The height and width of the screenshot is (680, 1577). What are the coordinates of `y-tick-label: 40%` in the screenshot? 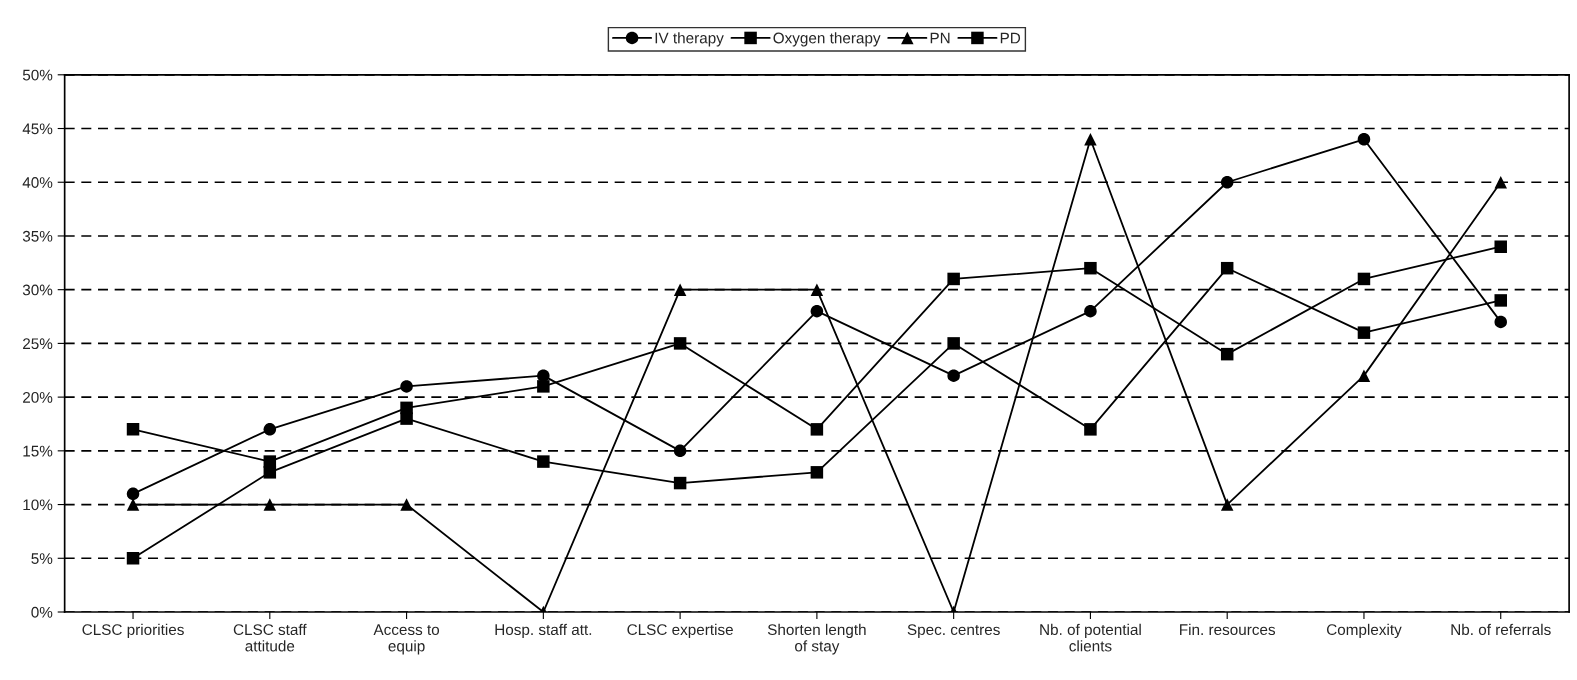 It's located at (37, 182).